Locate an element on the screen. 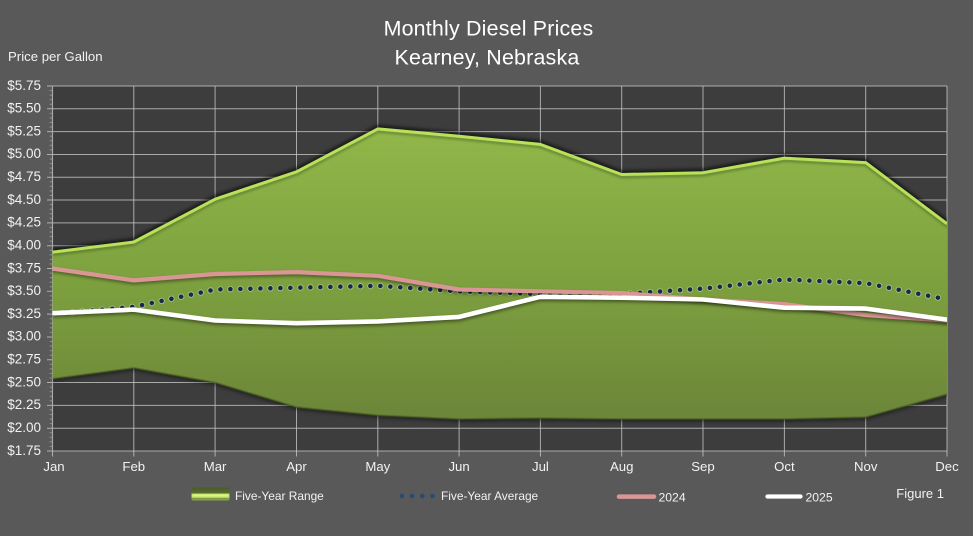 This screenshot has height=536, width=973. svg-text: Feb is located at coordinates (133, 466).